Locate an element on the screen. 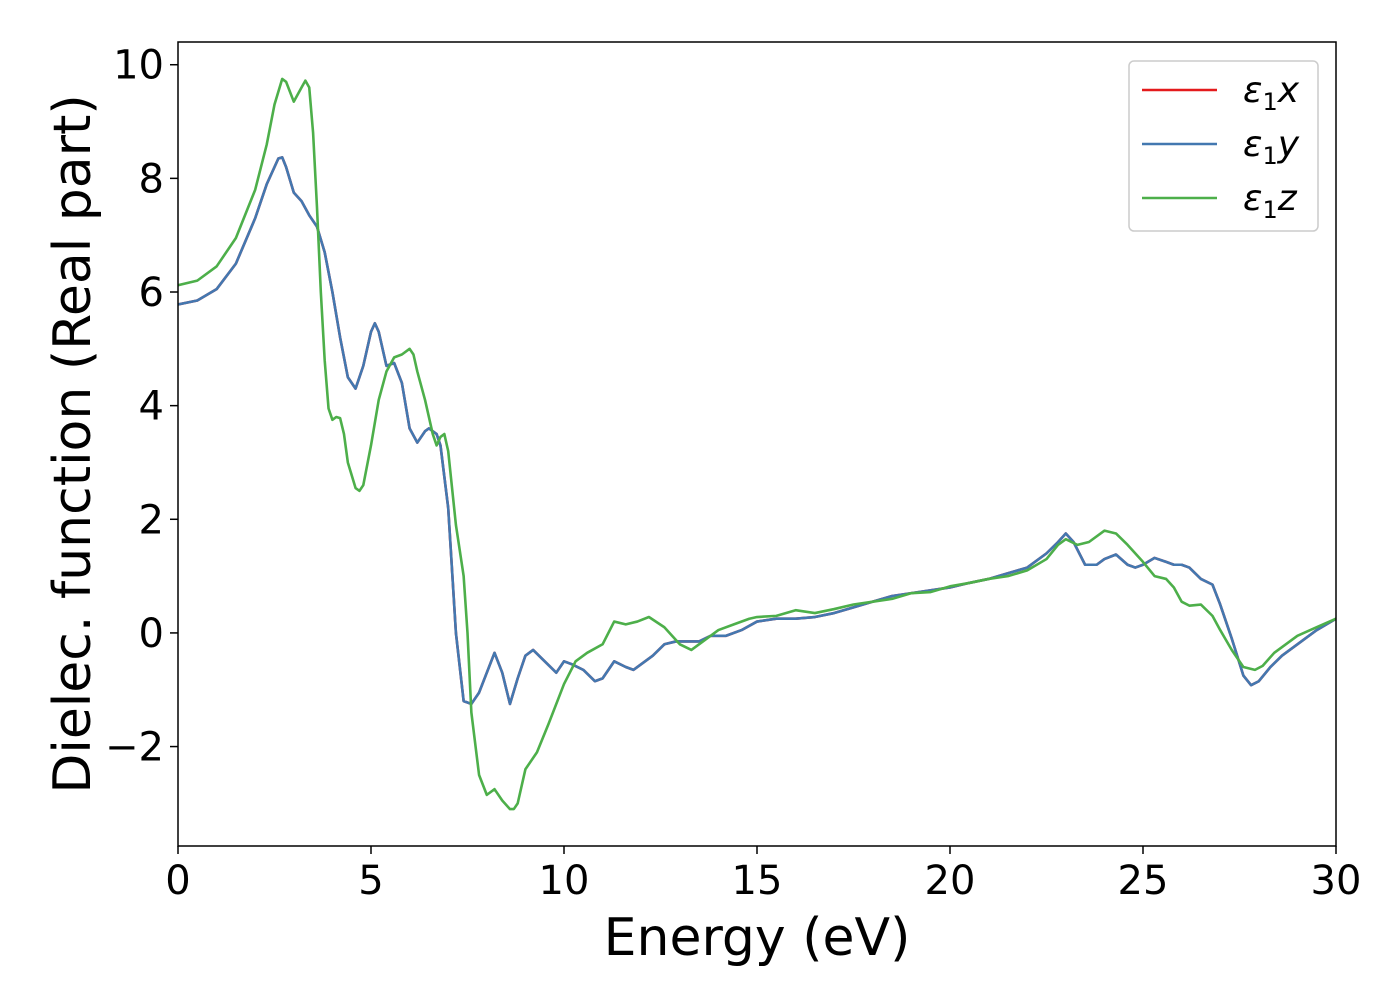  y-tick-label: 6 is located at coordinates (151, 293).